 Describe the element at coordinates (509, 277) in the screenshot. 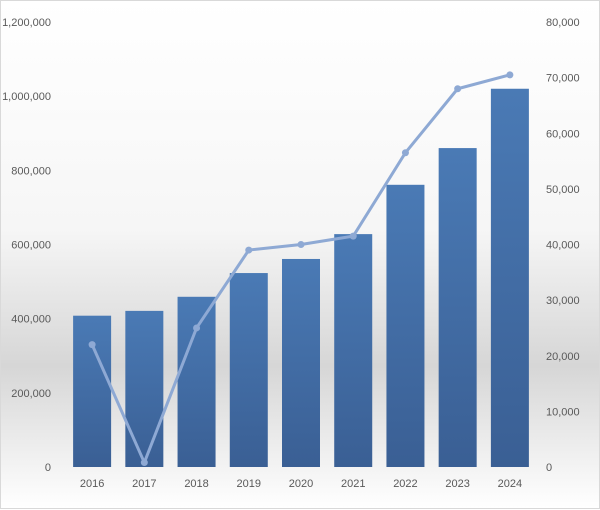

I see `bar-2024` at that location.